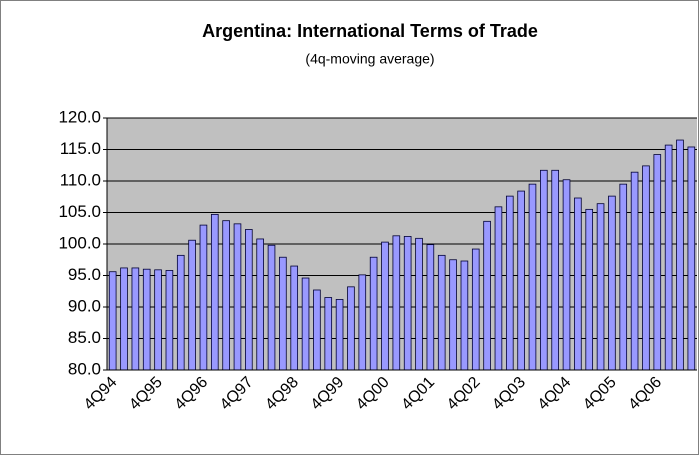 This screenshot has height=455, width=699. I want to click on y-tick-label: 85.0, so click(84, 337).